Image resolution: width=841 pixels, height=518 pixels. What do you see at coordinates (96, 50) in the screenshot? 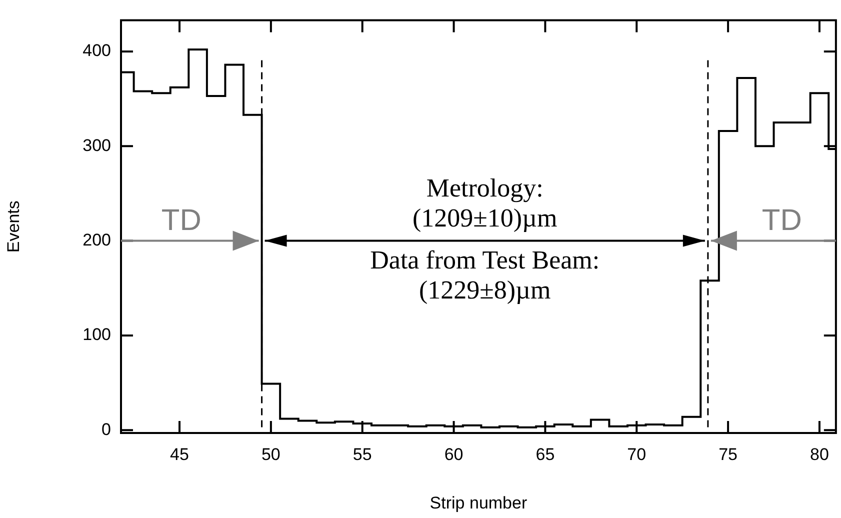
I see `y-tick-label: 400` at bounding box center [96, 50].